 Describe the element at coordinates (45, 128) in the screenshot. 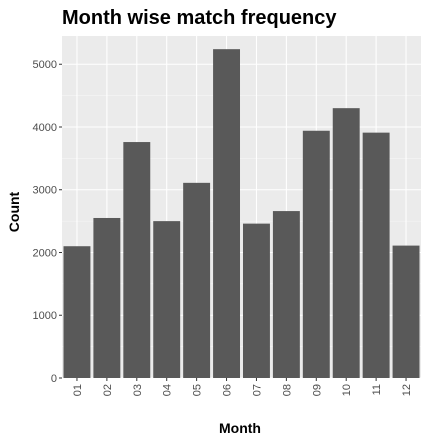

I see `y-tick-label: 4000` at that location.